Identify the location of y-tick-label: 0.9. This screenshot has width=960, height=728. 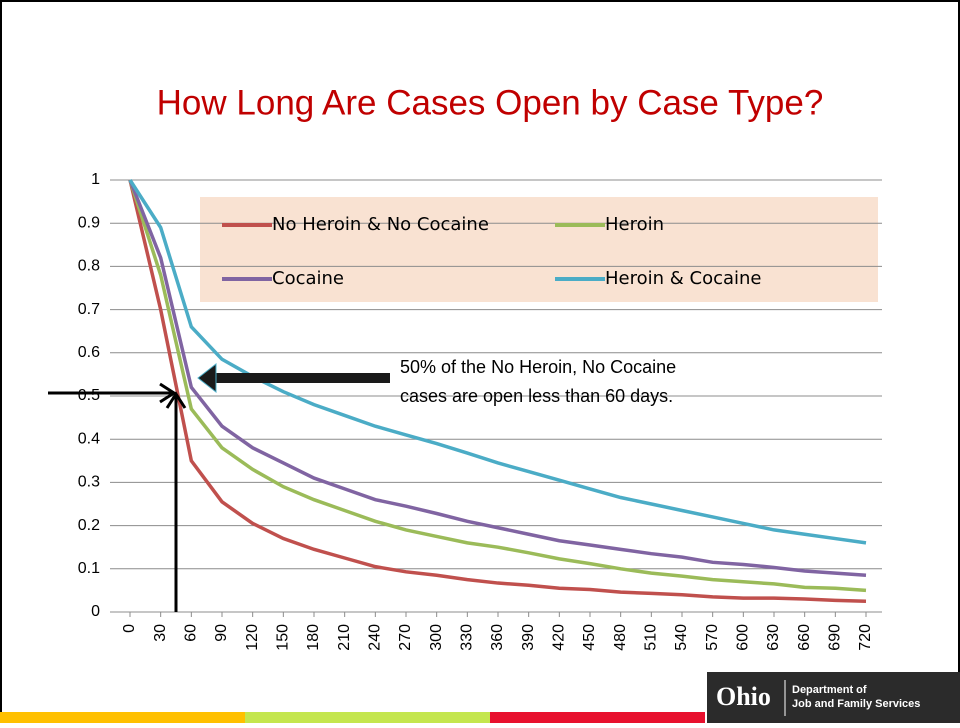
(89, 222).